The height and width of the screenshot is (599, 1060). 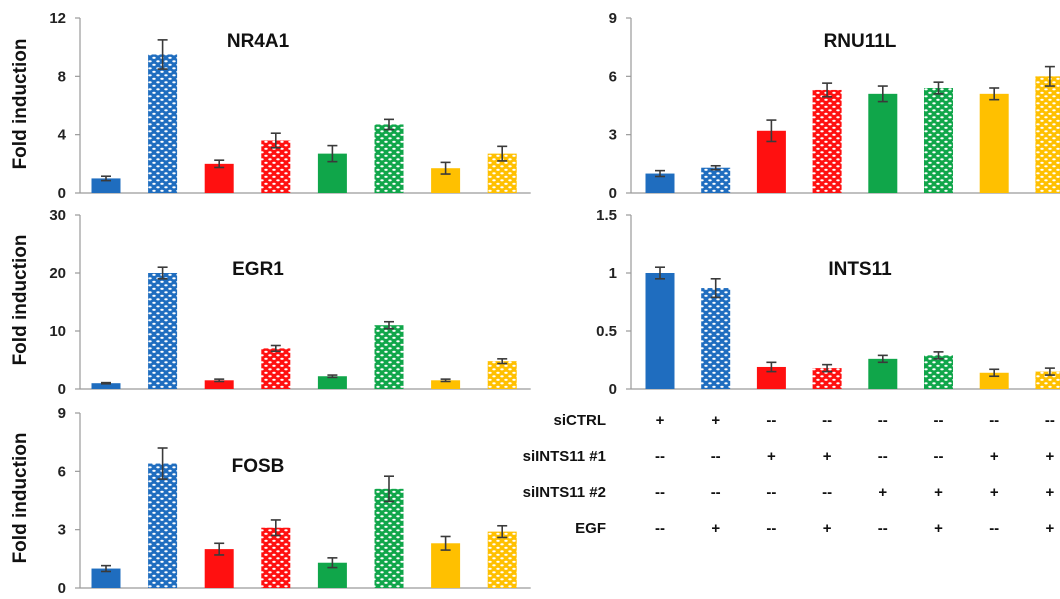 I want to click on panel-rnu11l: 0 3 6 9 RNU11L, so click(x=834, y=106).